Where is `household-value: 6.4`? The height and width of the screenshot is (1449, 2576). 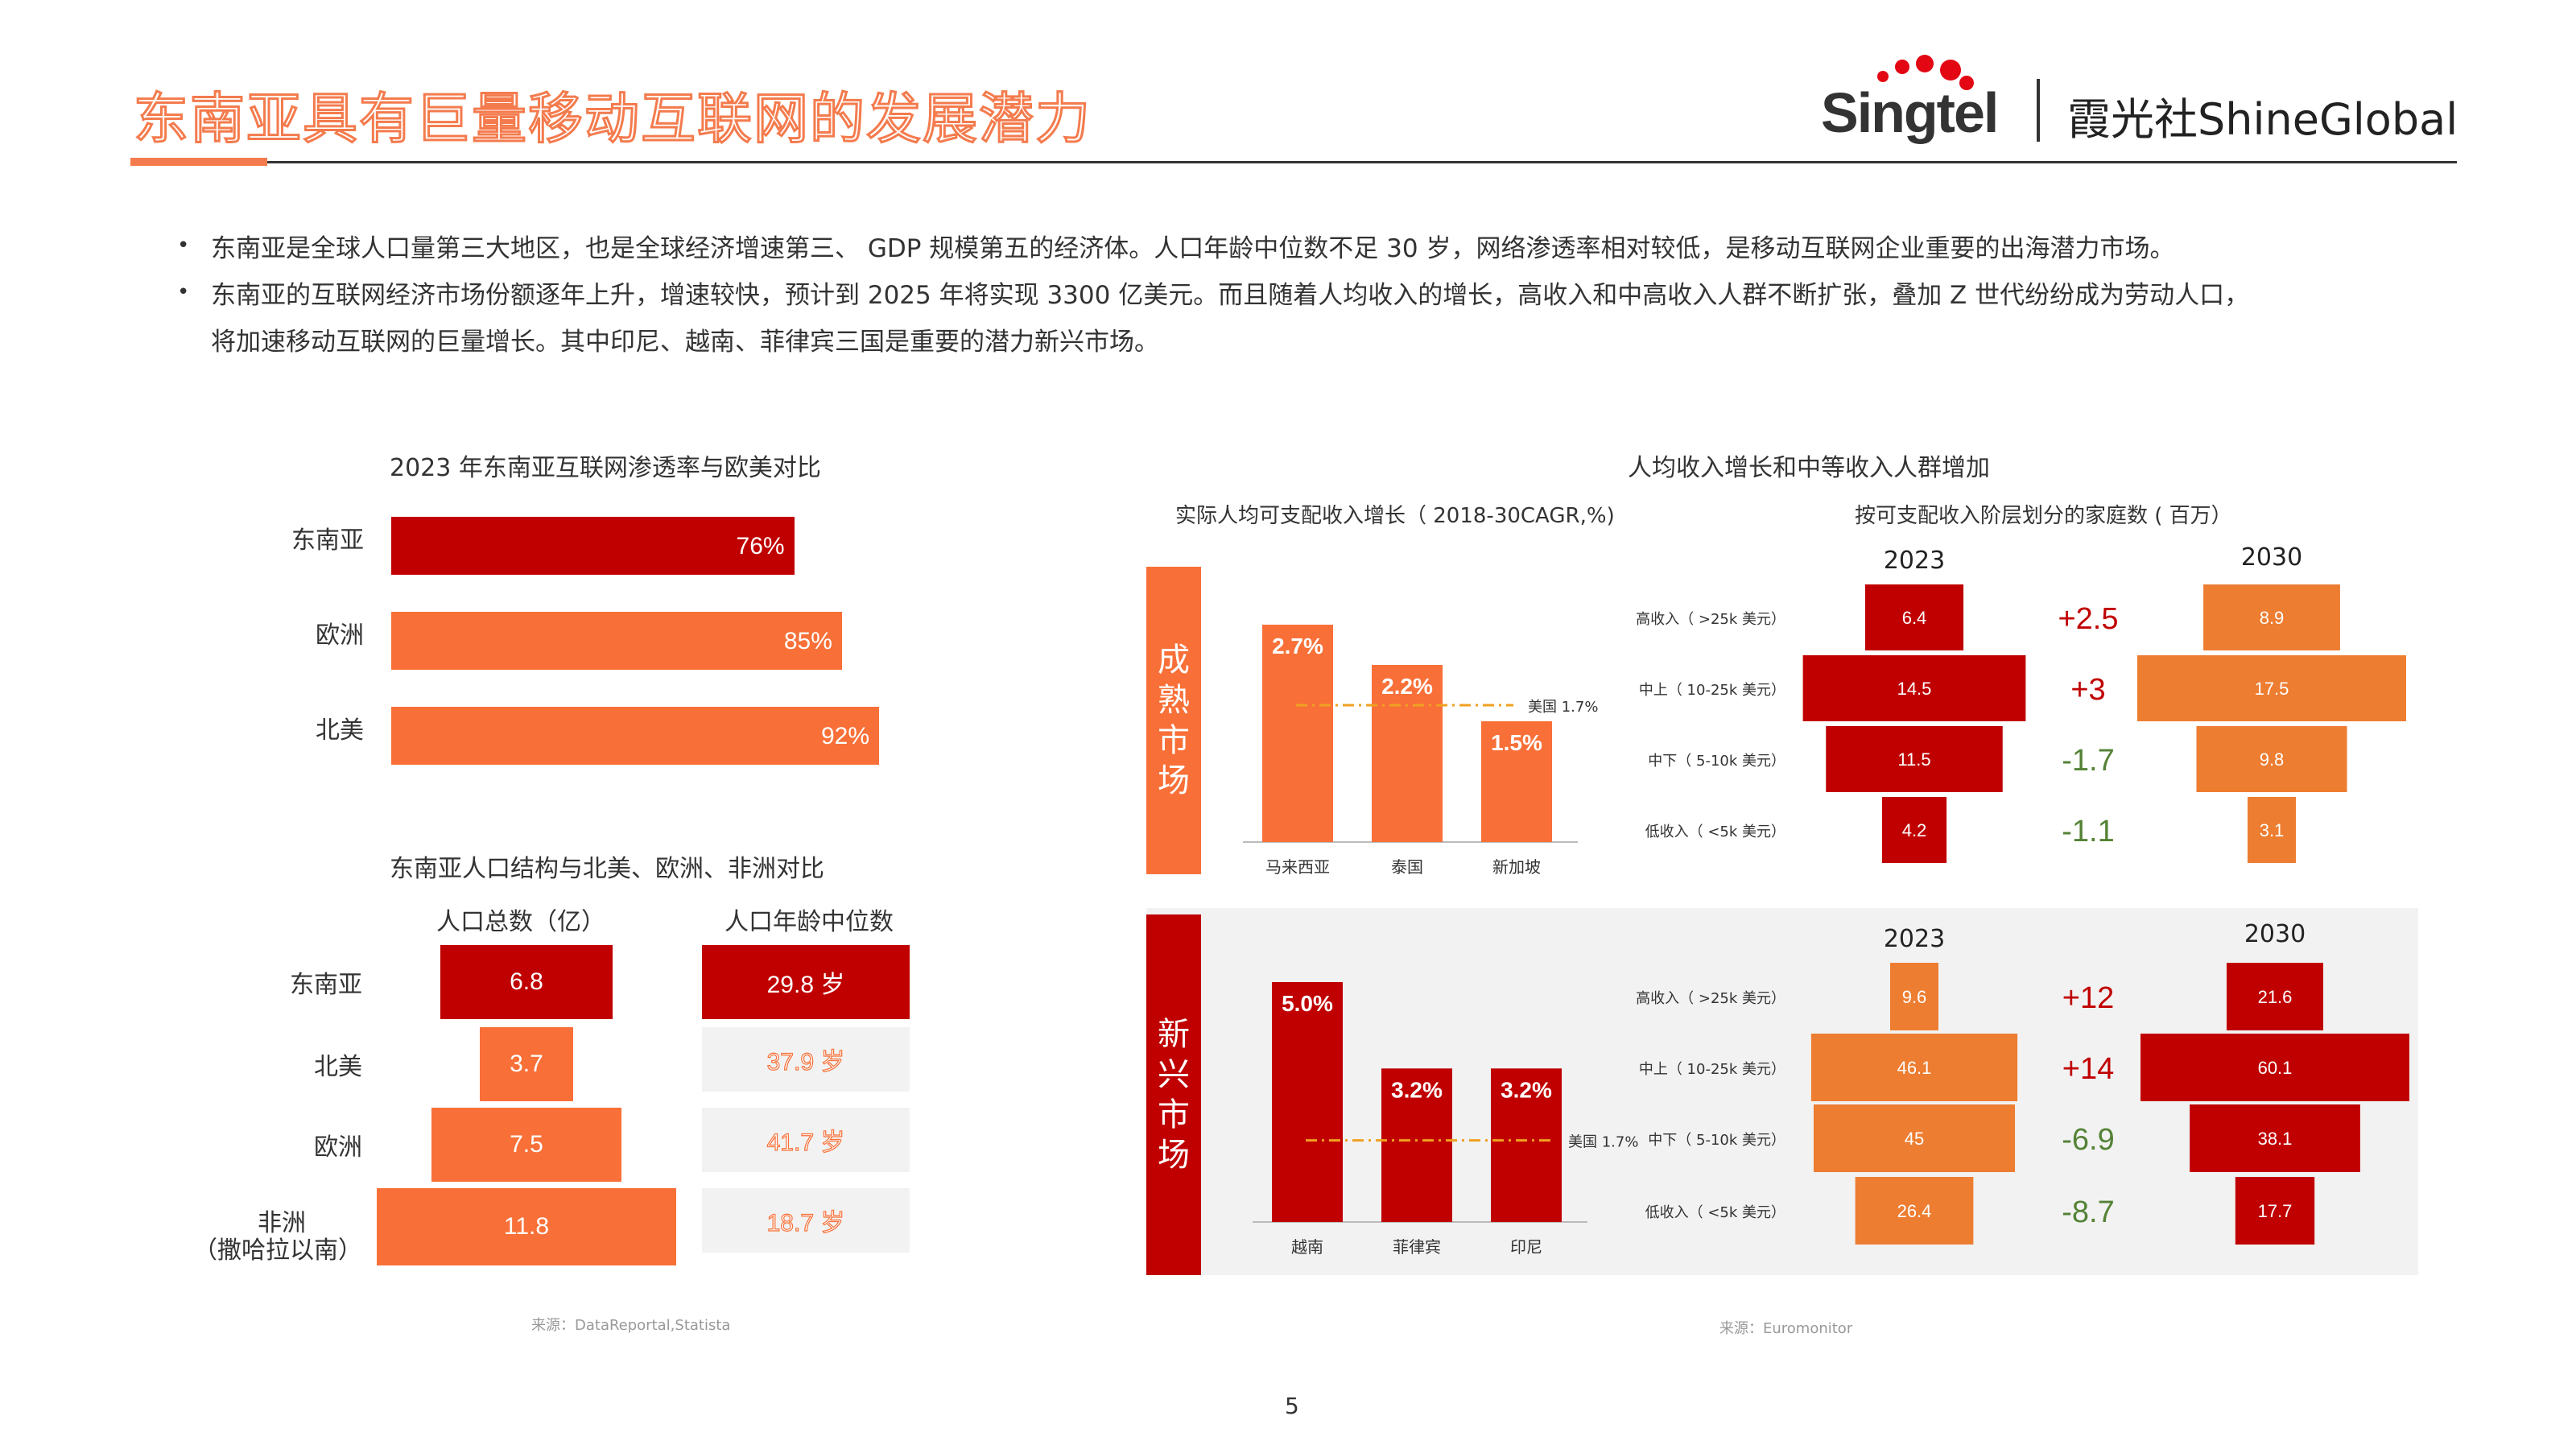 household-value: 6.4 is located at coordinates (1914, 618).